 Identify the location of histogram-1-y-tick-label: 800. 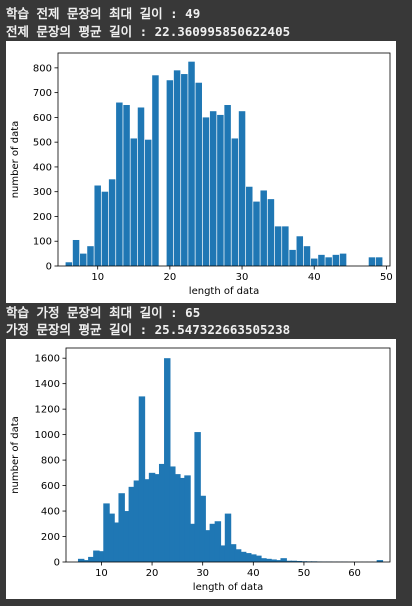
(42, 68).